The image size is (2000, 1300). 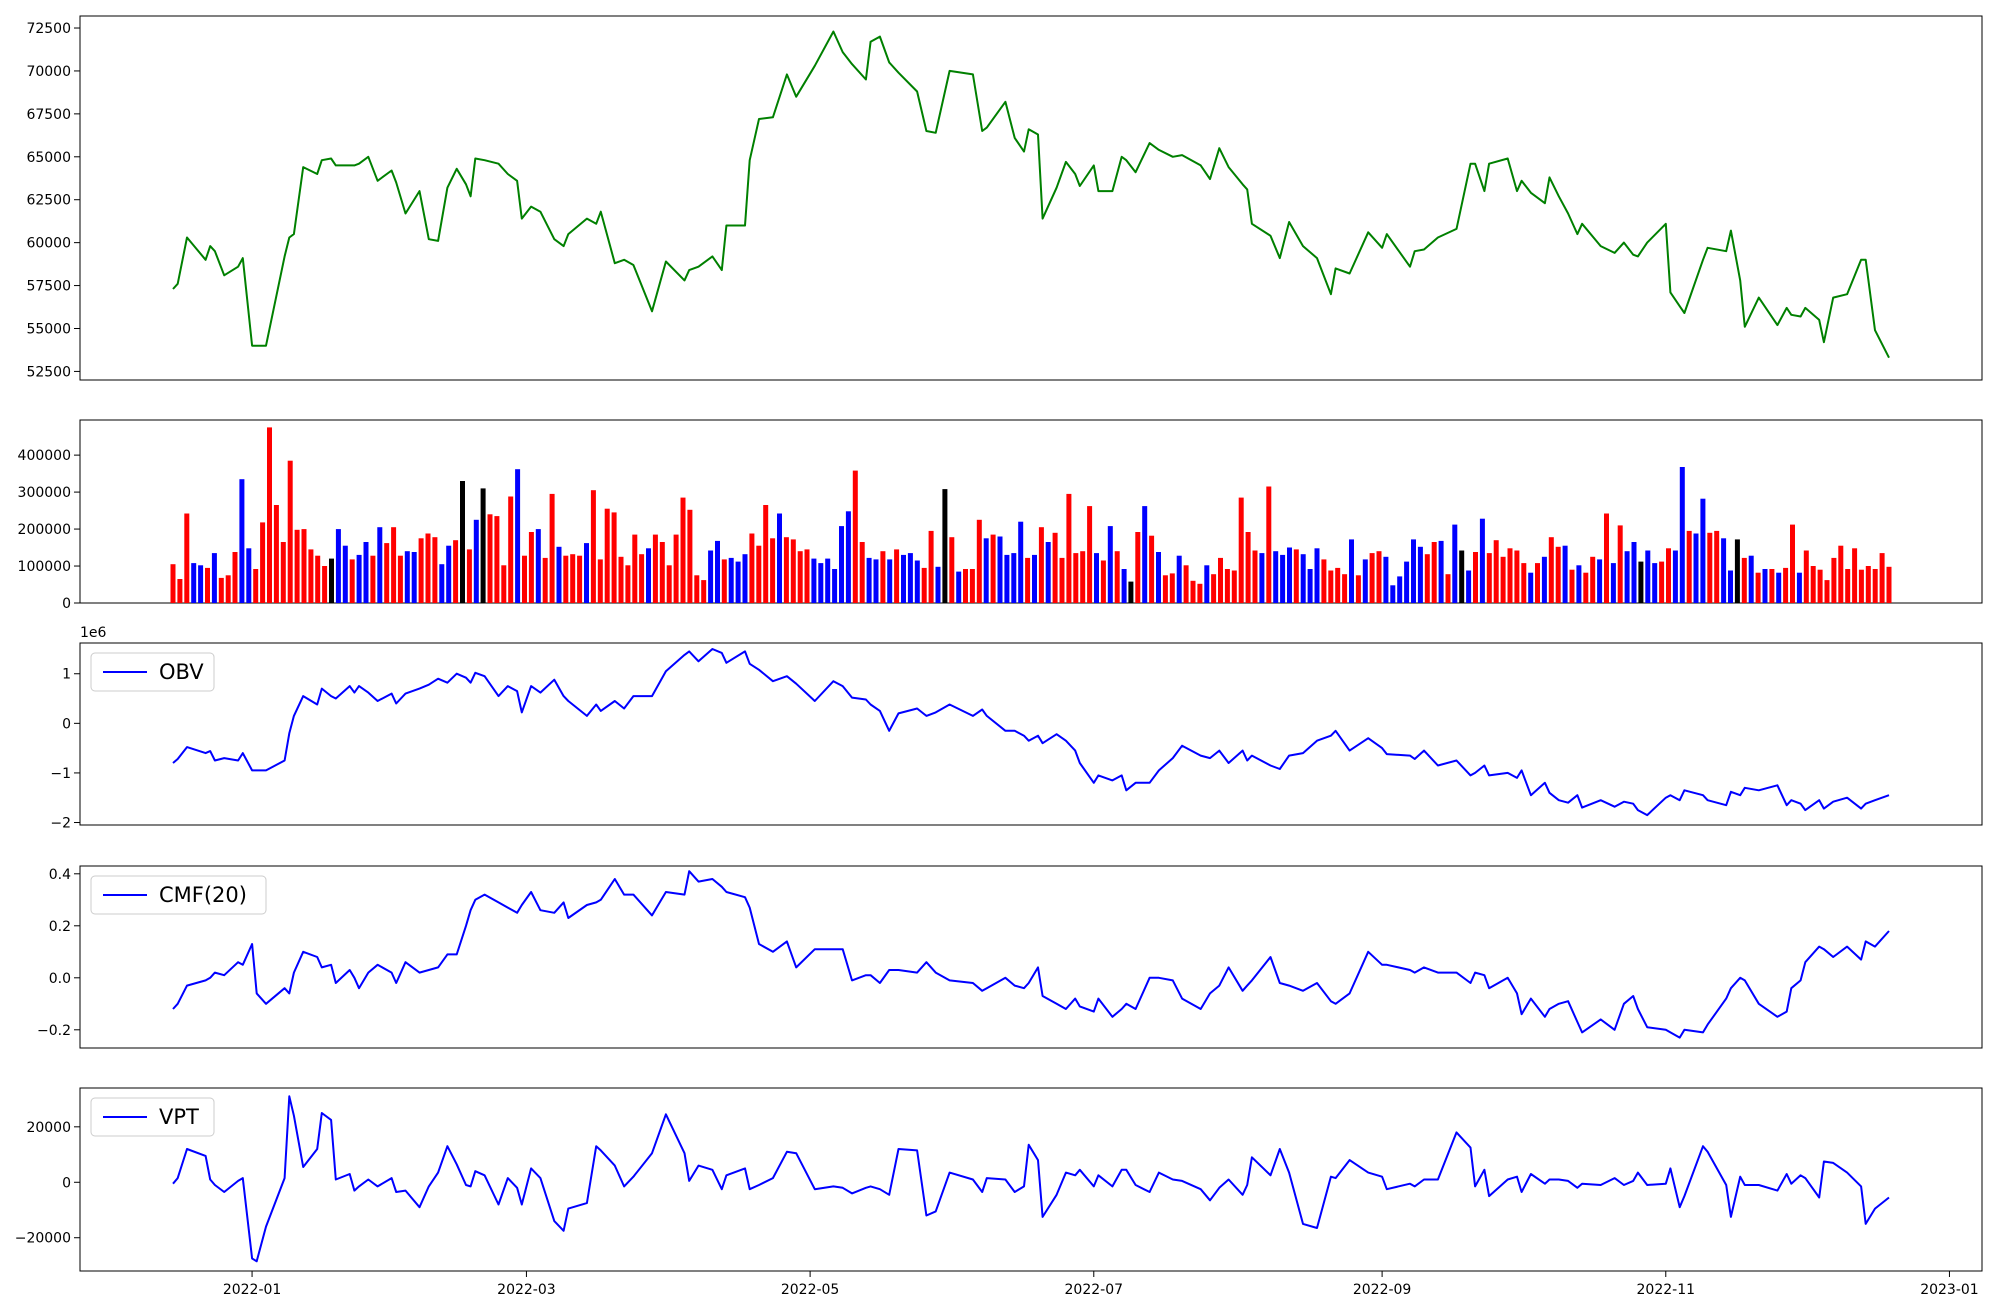 What do you see at coordinates (179, 1117) in the screenshot?
I see `vpt-legend-label: VPT` at bounding box center [179, 1117].